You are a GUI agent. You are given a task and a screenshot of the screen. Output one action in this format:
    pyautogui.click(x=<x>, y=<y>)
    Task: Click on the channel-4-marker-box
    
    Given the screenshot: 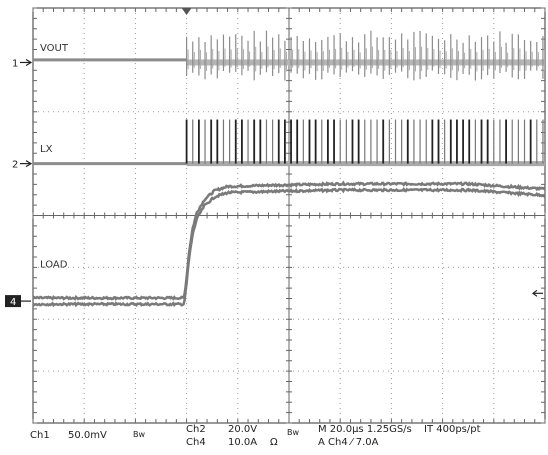 What is the action you would take?
    pyautogui.click(x=13, y=301)
    